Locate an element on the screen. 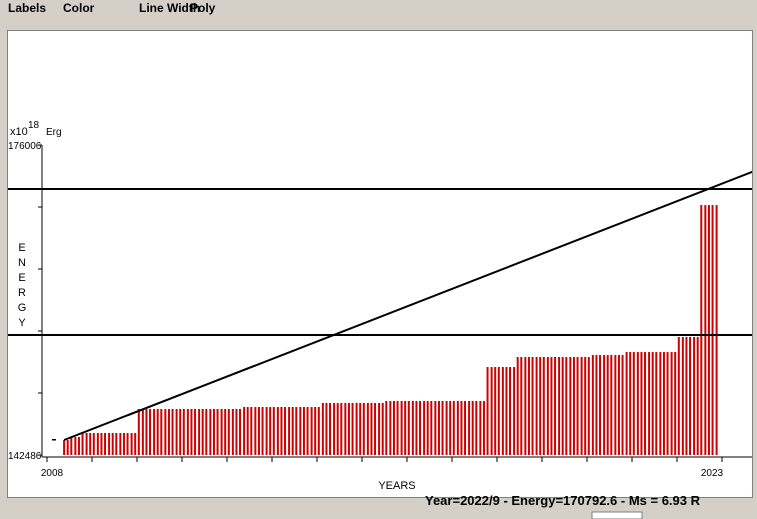  y-unit: Erg is located at coordinates (54, 132).